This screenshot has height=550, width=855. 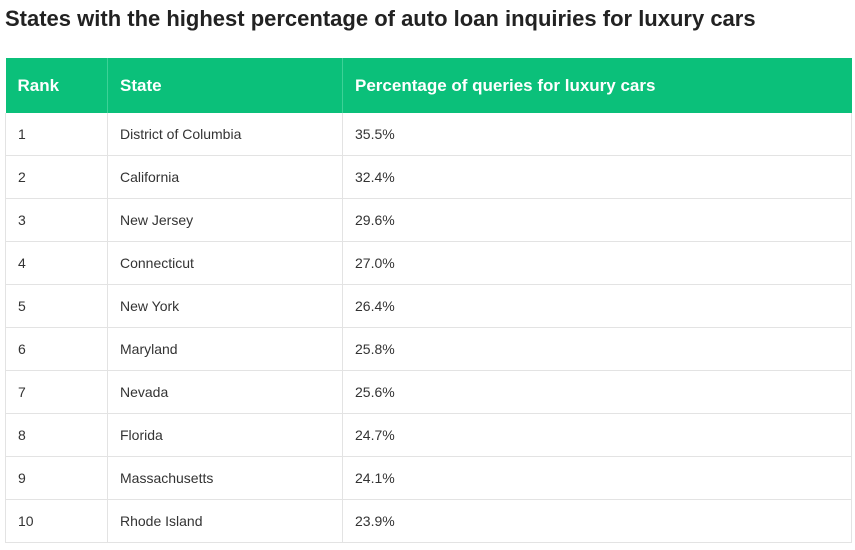 What do you see at coordinates (597, 435) in the screenshot?
I see `cell-percentage: 24.7%` at bounding box center [597, 435].